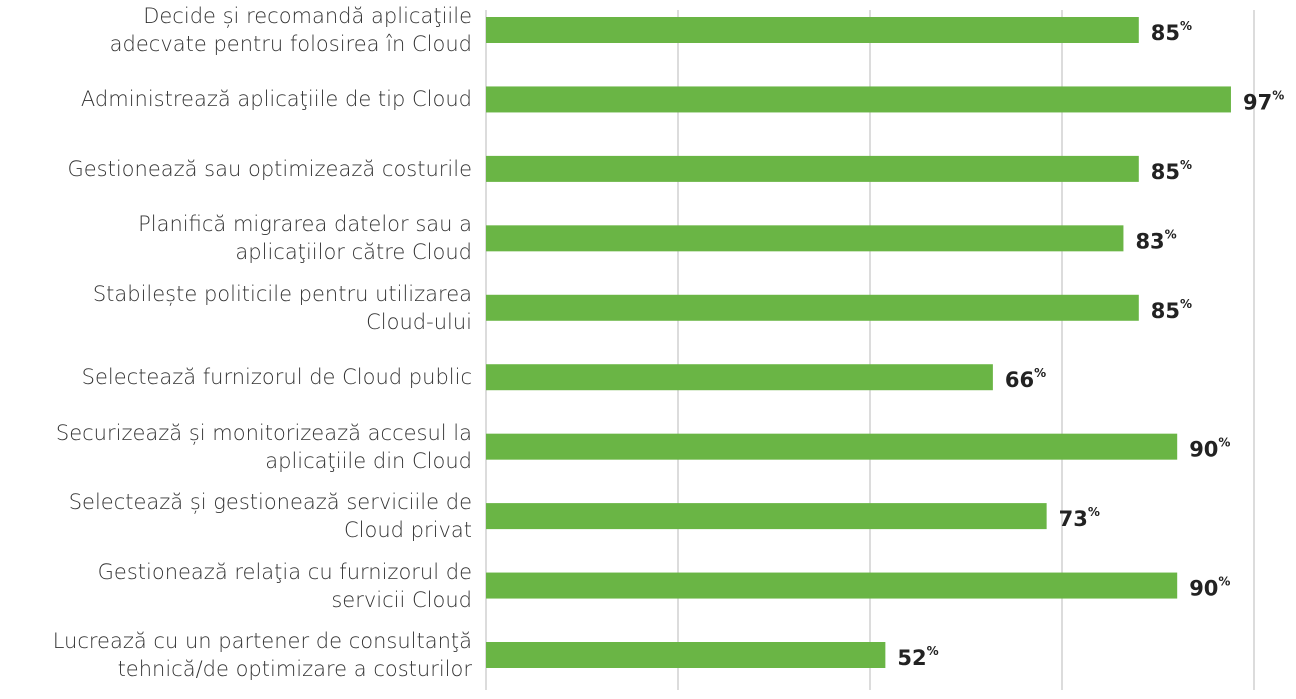 The image size is (1296, 699). Describe the element at coordinates (1263, 101) in the screenshot. I see `value-label: 97%` at that location.